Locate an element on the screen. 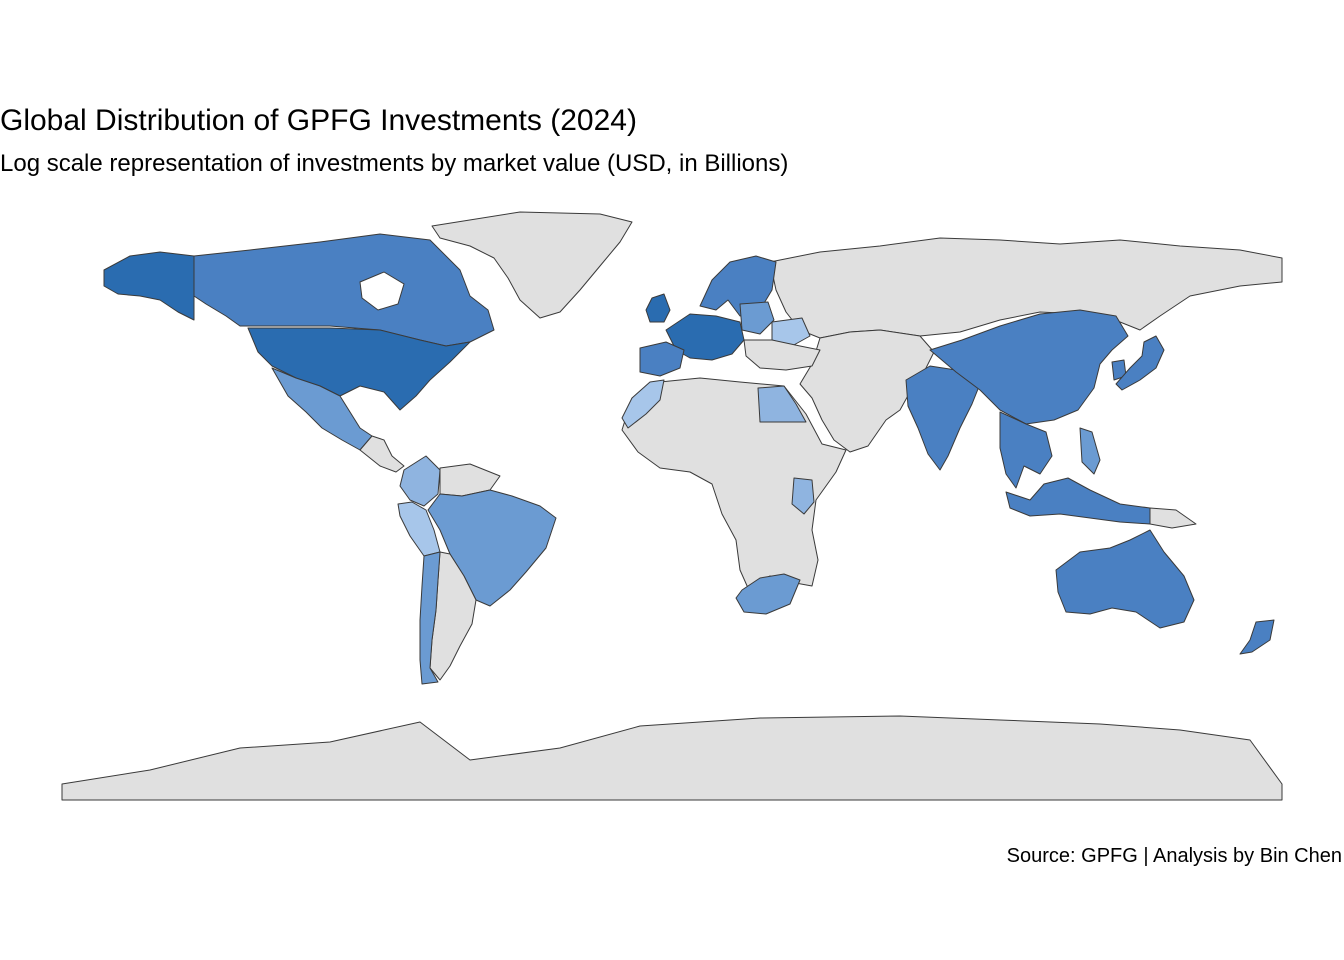 The image size is (1344, 960). region-scandinavia is located at coordinates (738, 286).